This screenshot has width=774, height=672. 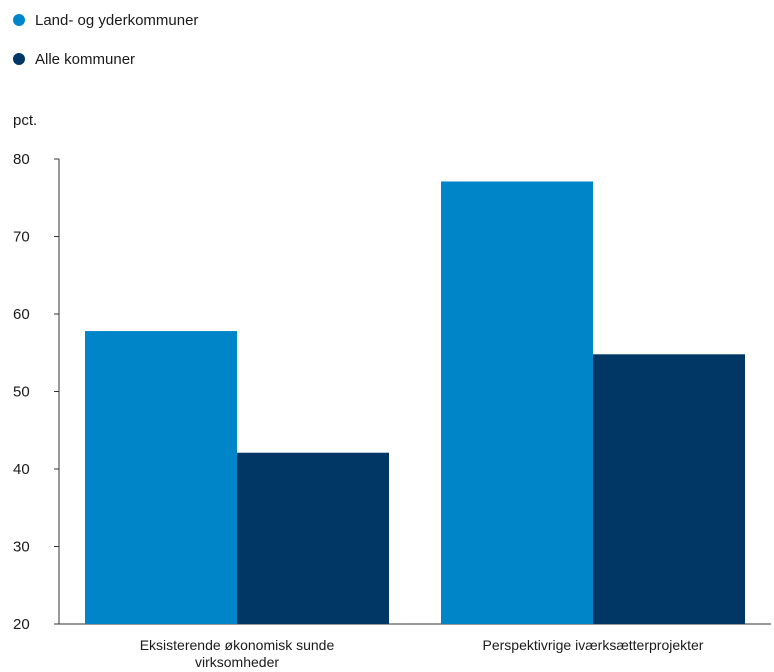 I want to click on y-tick-label-50: 50, so click(x=21, y=392).